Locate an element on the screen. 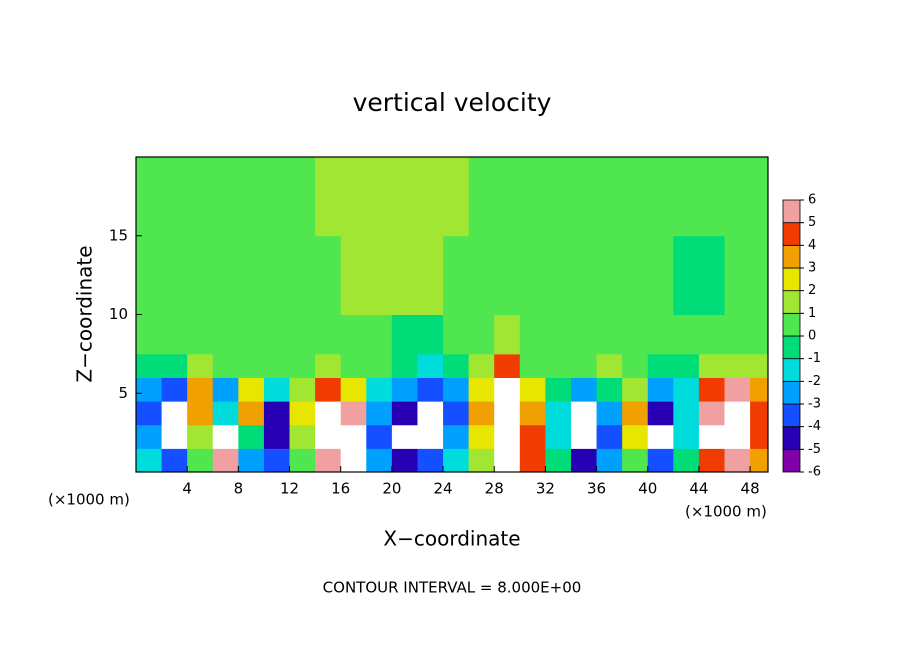 The height and width of the screenshot is (654, 904). x-tick-label: 8 is located at coordinates (239, 489).